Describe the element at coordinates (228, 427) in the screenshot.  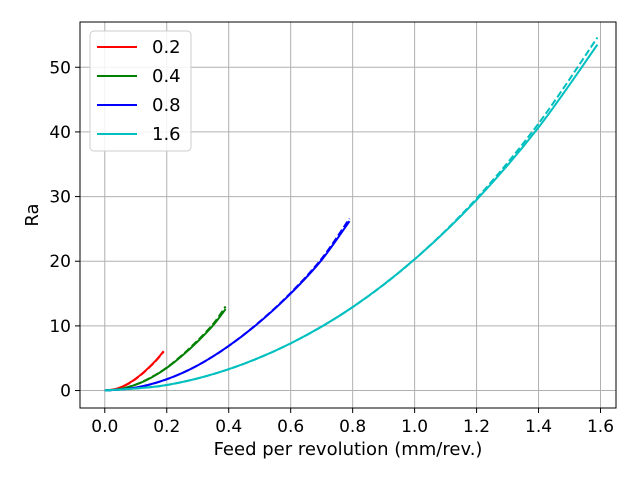
I see `x-tick-label: 0.4` at that location.